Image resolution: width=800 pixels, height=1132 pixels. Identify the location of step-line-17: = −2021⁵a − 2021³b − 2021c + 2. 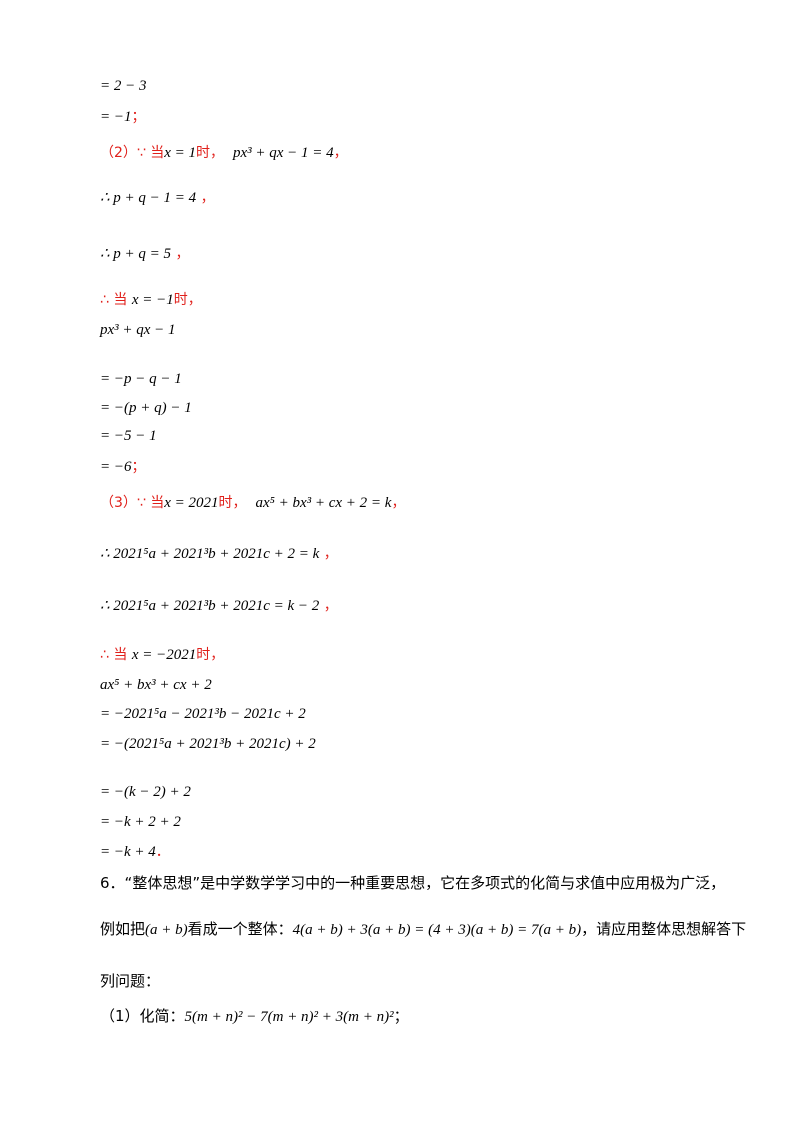
(203, 714).